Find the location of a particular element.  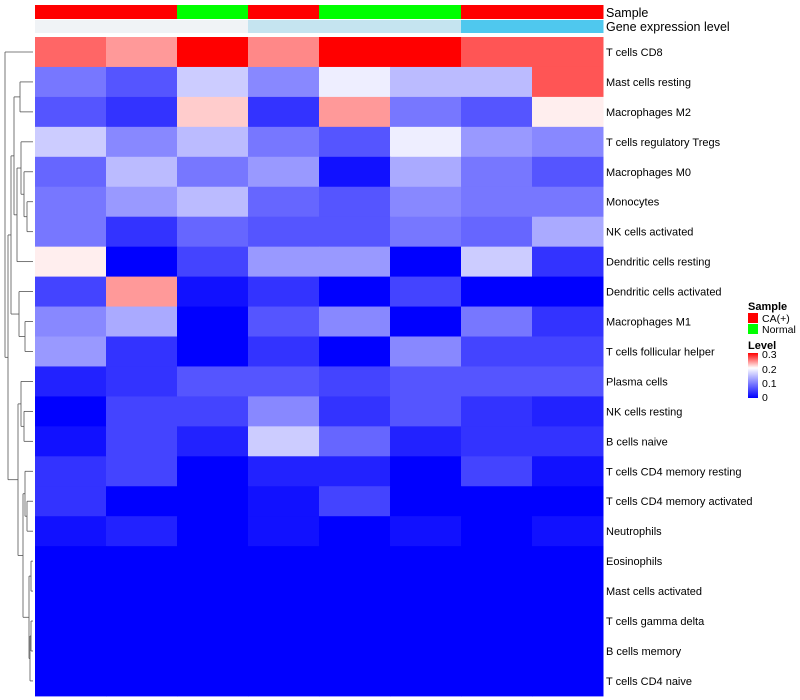

row-label: B cells memory is located at coordinates (644, 652).